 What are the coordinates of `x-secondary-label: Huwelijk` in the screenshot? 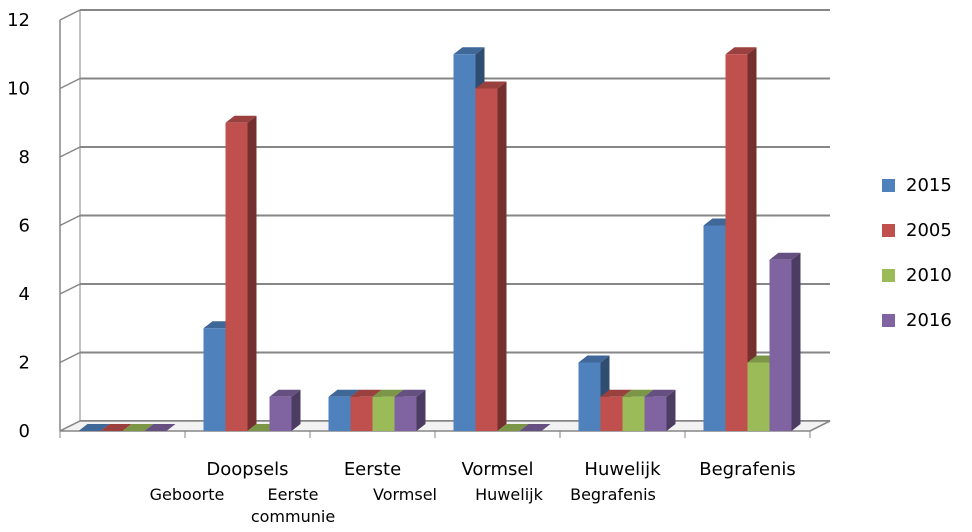 It's located at (509, 494).